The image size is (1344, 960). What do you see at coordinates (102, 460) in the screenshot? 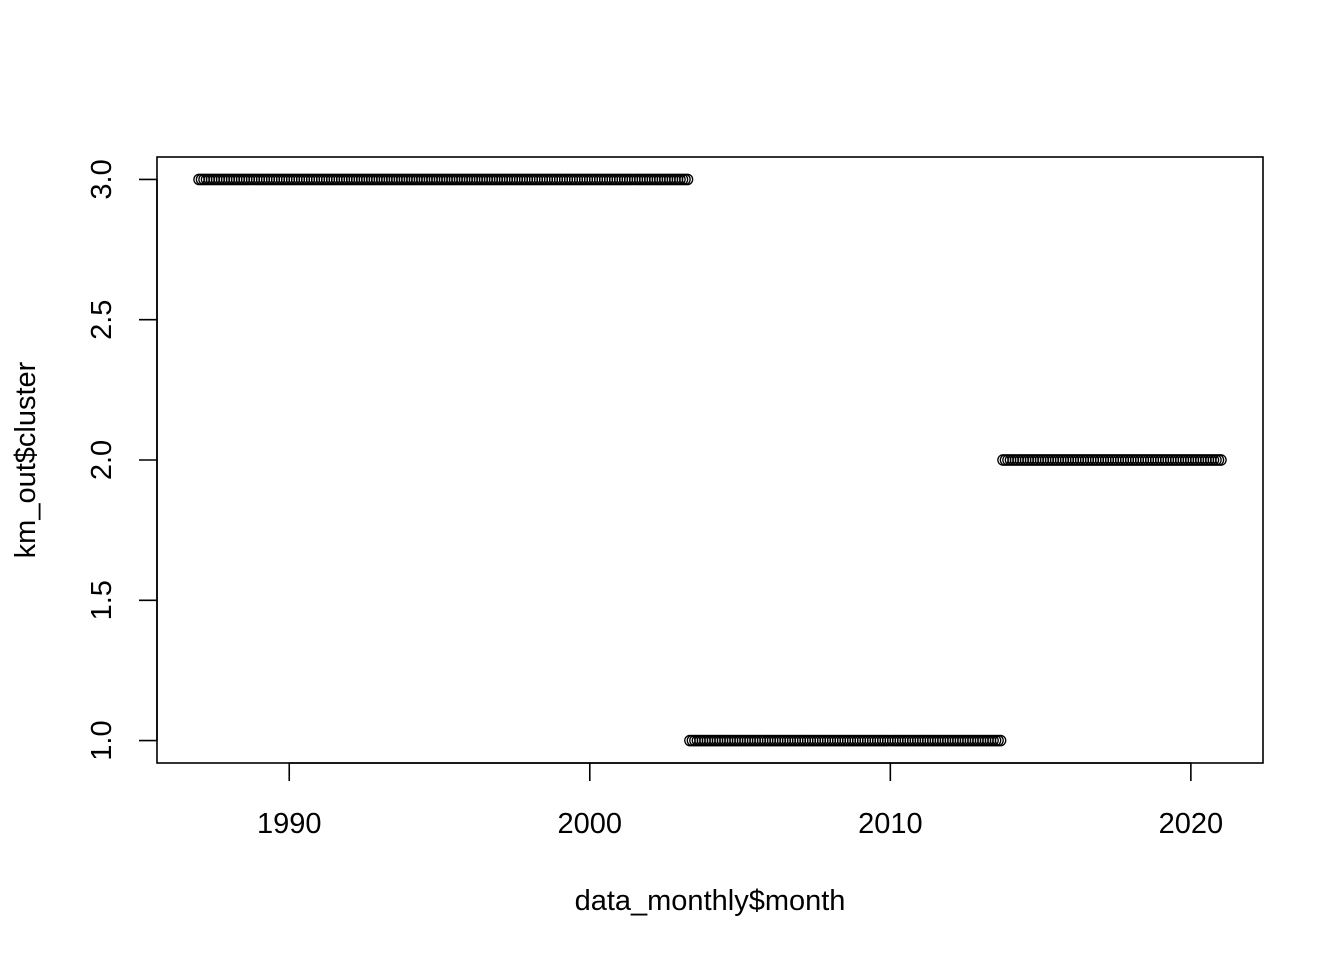
I see `y-tick-label: 2.0` at bounding box center [102, 460].